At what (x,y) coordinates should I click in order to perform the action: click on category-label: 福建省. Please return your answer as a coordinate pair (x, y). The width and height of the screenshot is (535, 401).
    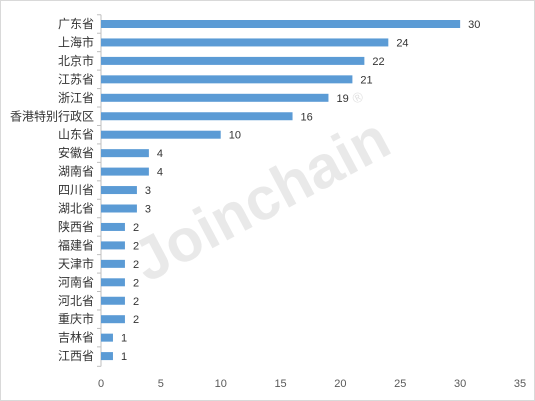
    Looking at the image, I should click on (76, 244).